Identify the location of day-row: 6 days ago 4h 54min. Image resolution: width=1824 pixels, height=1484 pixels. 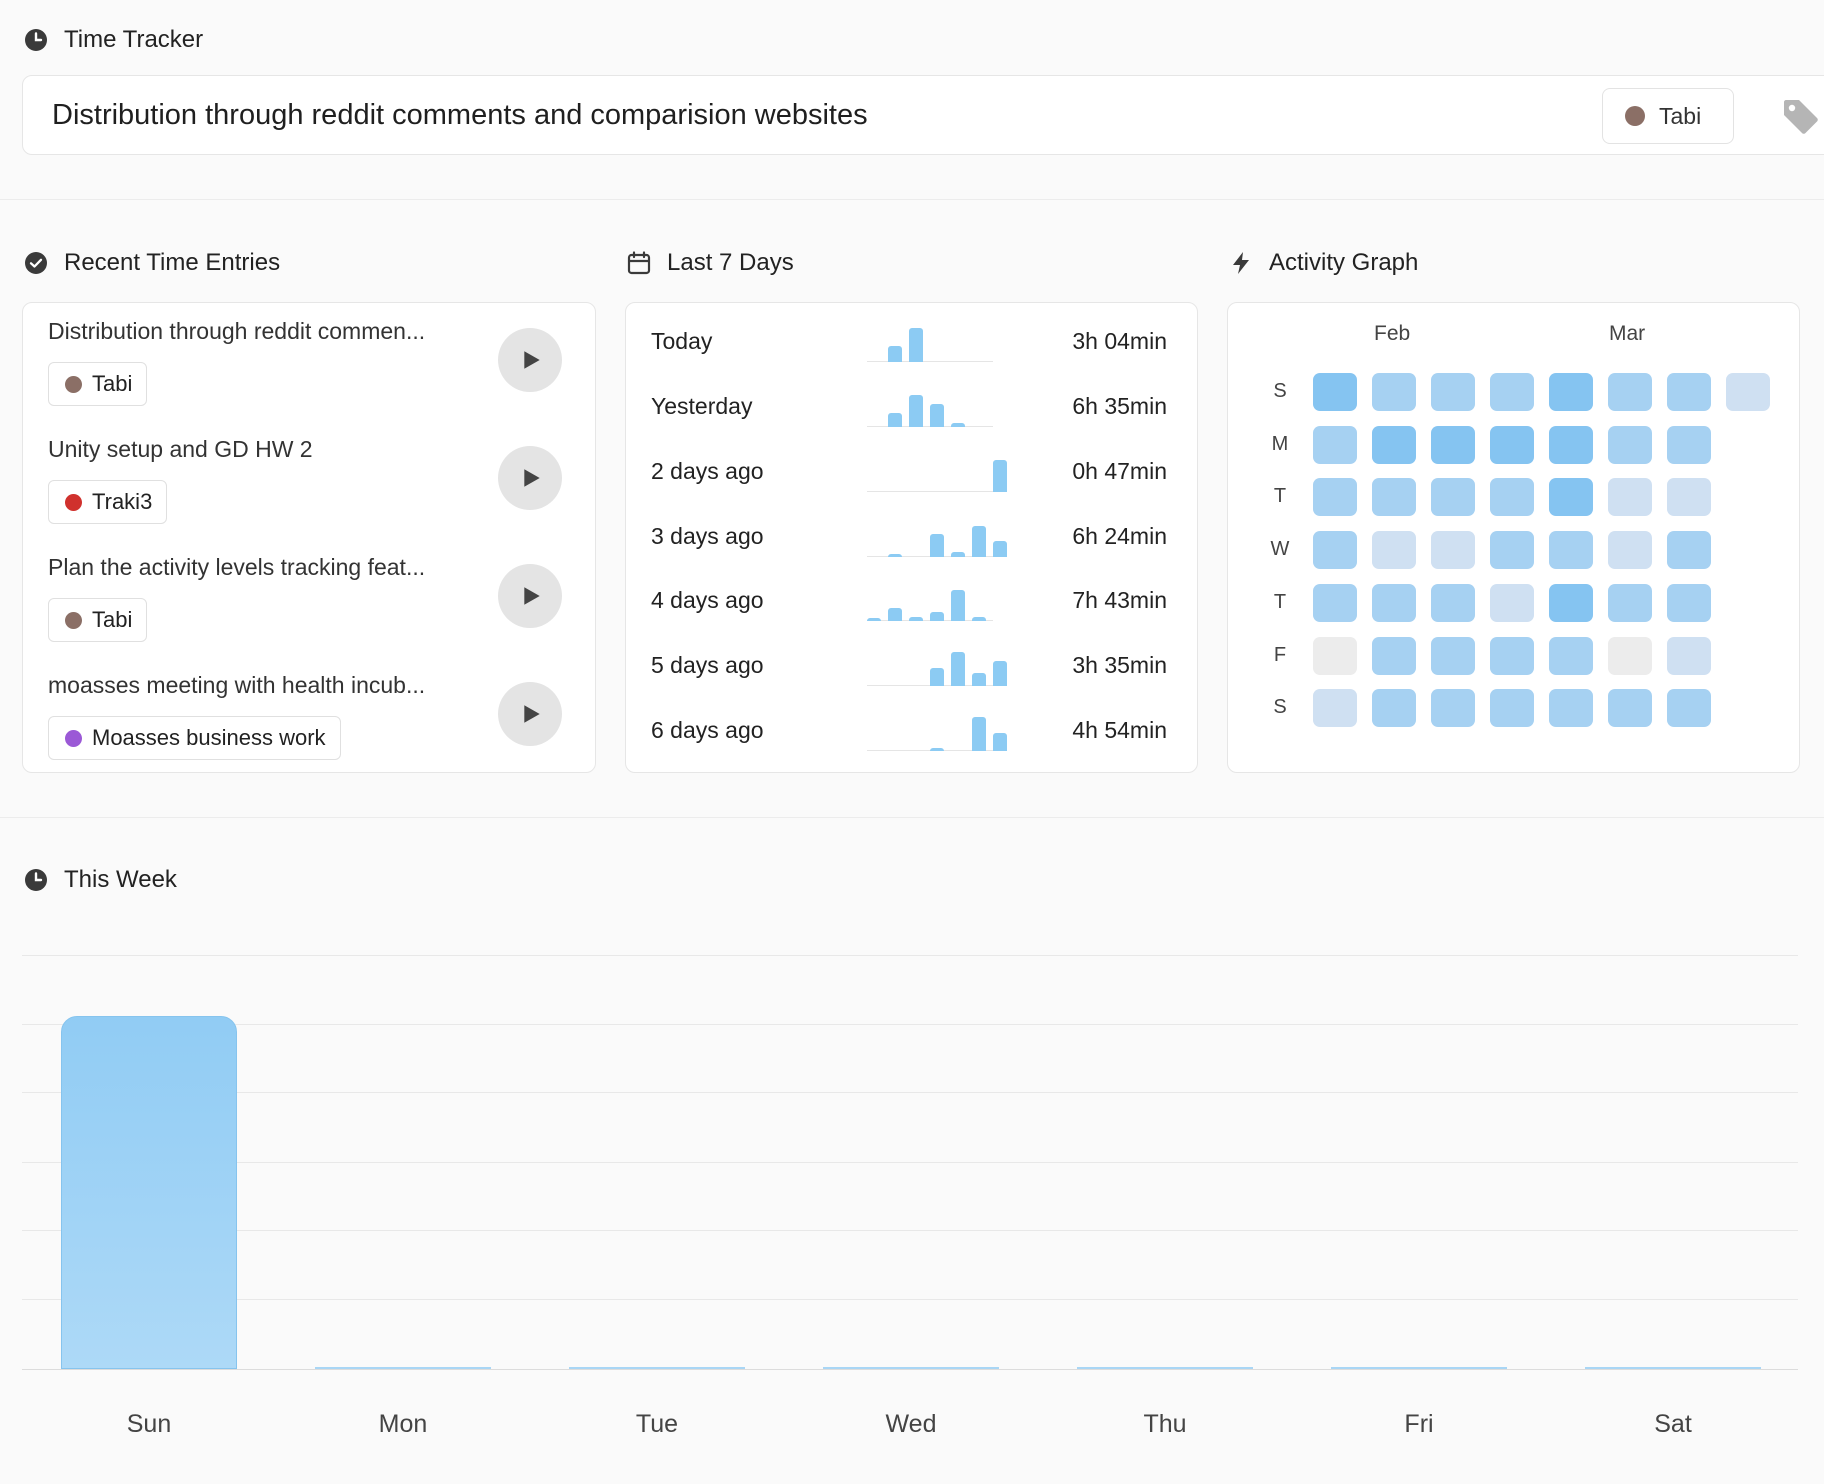
(909, 731).